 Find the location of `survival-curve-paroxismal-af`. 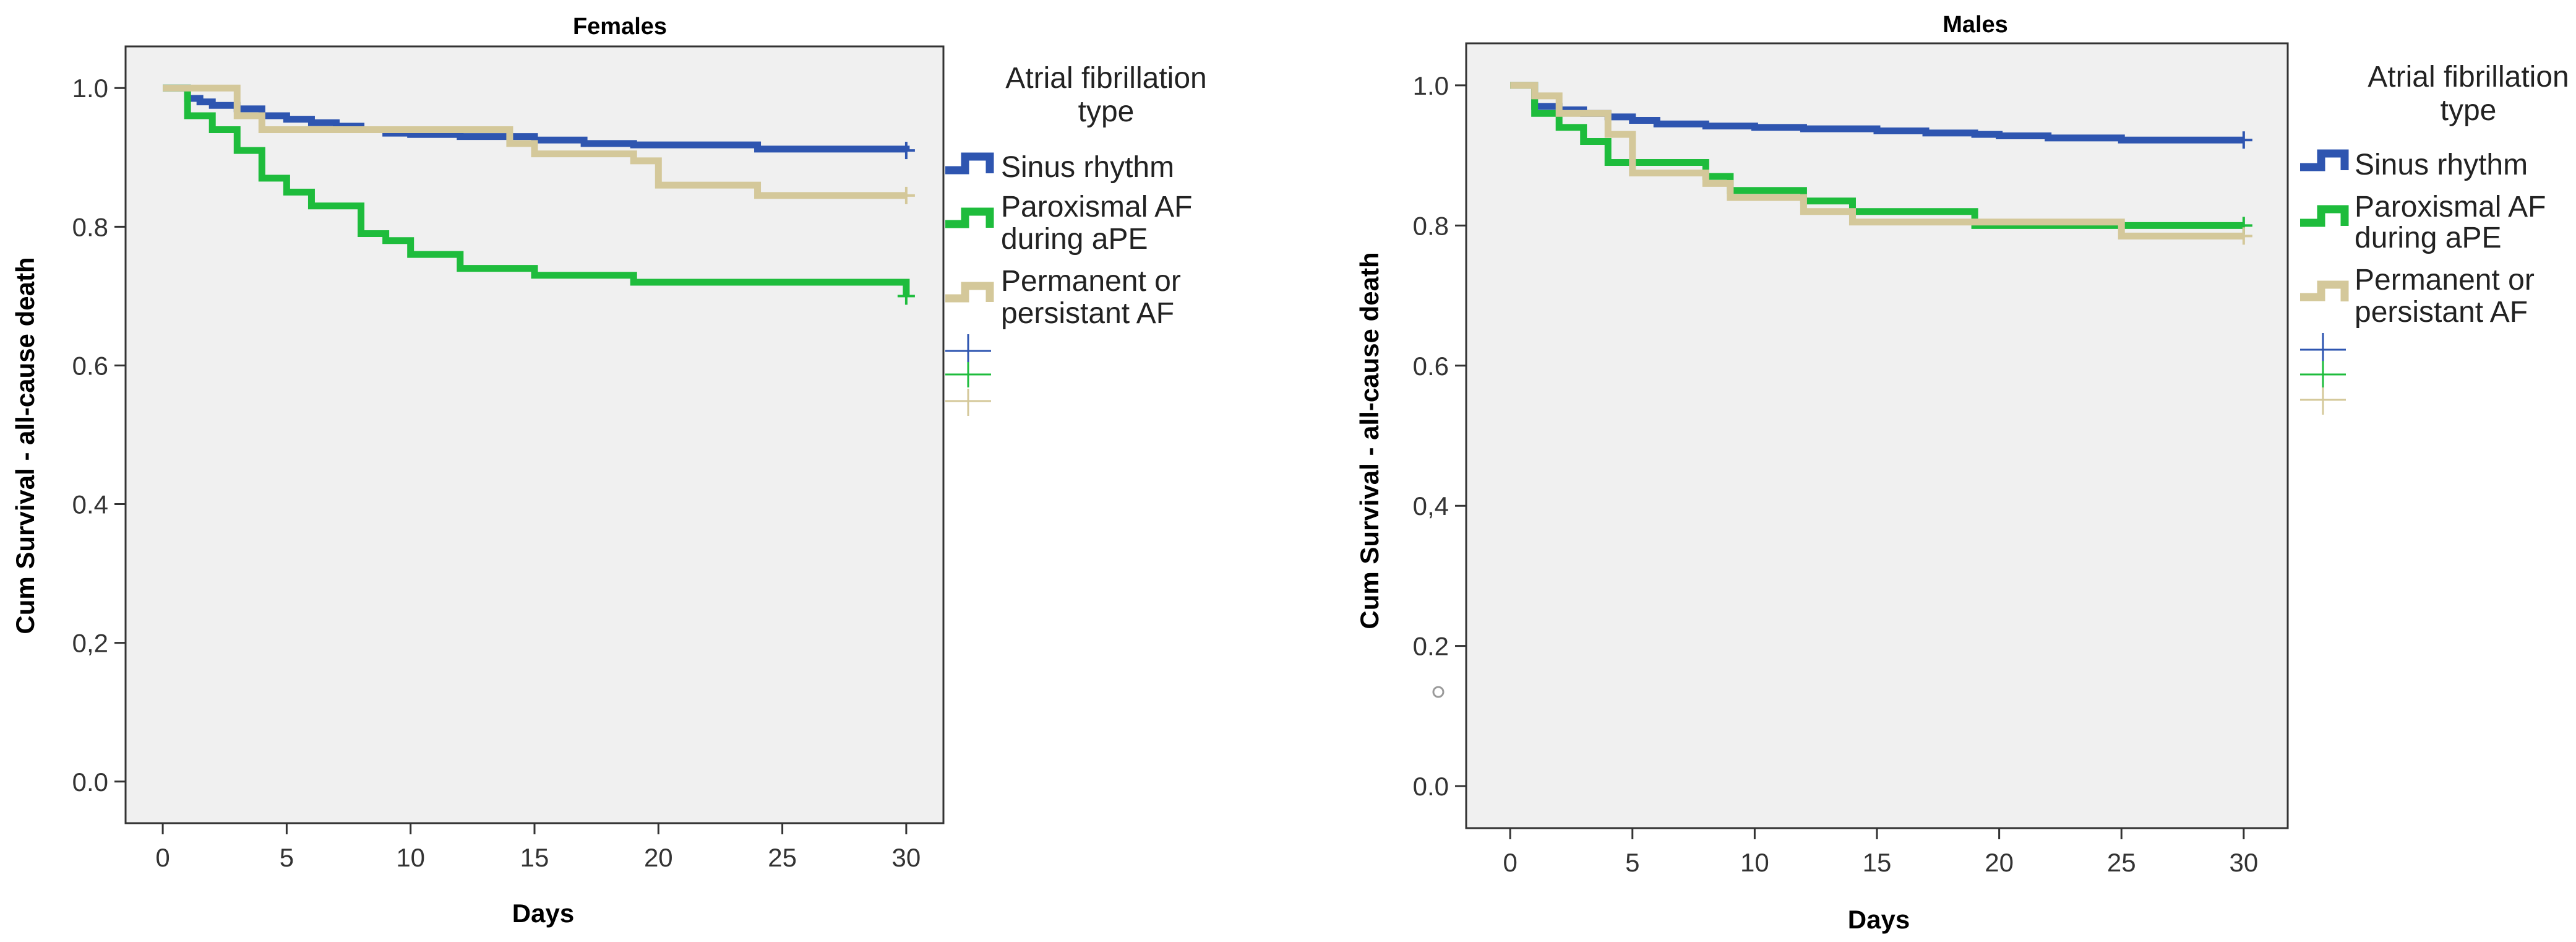

survival-curve-paroxismal-af is located at coordinates (536, 190).